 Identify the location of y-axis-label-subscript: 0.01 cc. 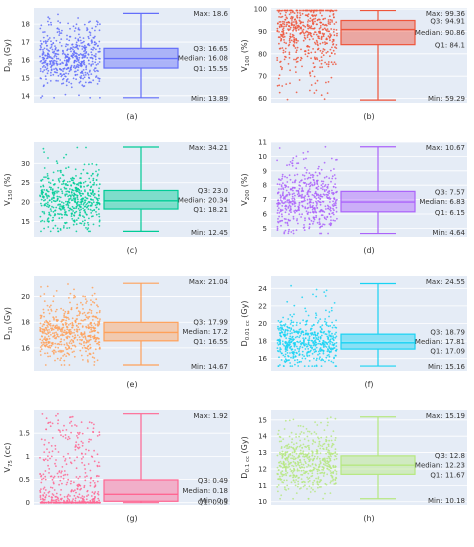
(248, 330).